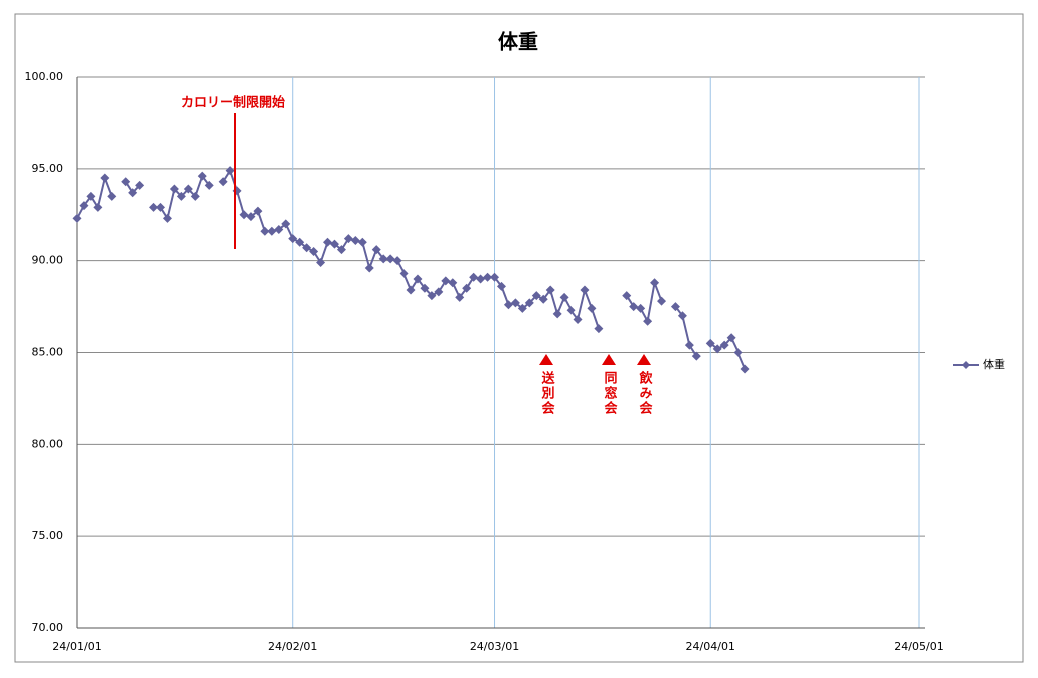  What do you see at coordinates (48, 352) in the screenshot?
I see `y-tick-label: 85.00` at bounding box center [48, 352].